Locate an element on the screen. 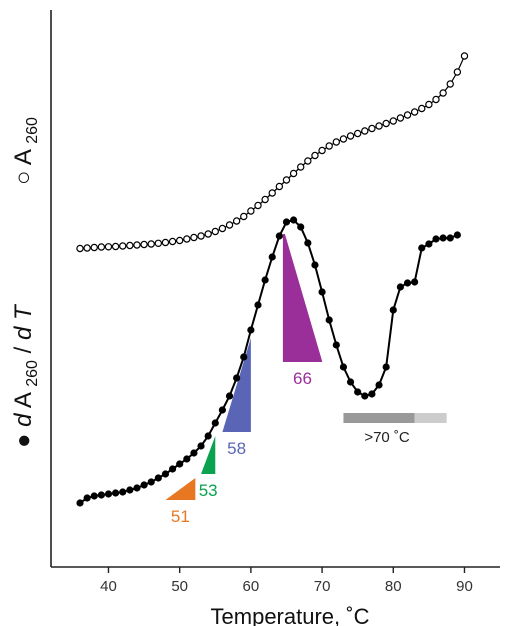  y-axis-label-bottom: ● d A 260 / d T is located at coordinates (26, 375).